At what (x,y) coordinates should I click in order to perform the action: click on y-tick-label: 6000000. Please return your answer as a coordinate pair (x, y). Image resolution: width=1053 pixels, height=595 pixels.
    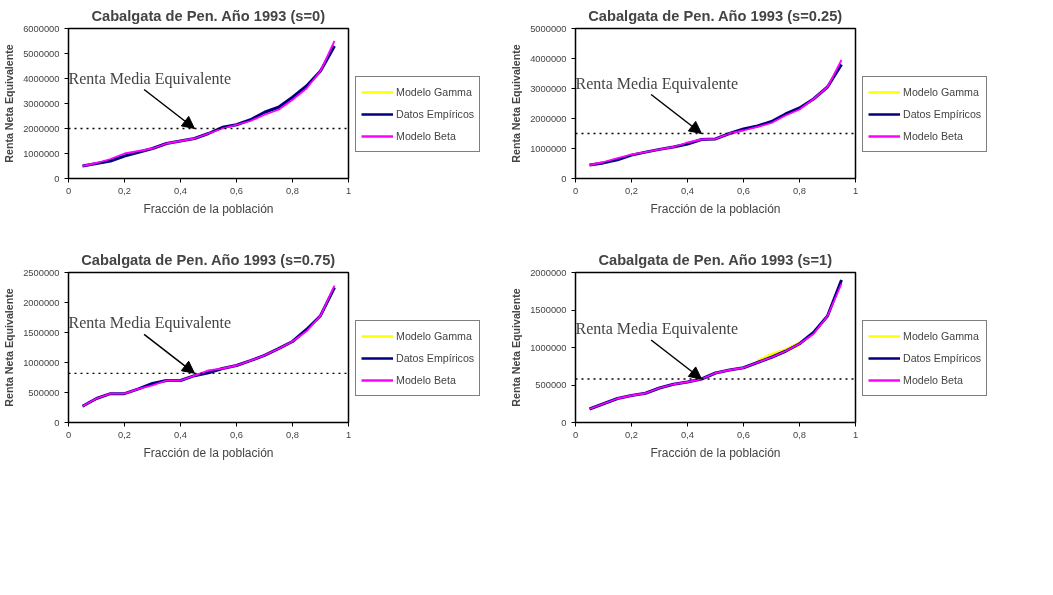
    Looking at the image, I should click on (41, 28).